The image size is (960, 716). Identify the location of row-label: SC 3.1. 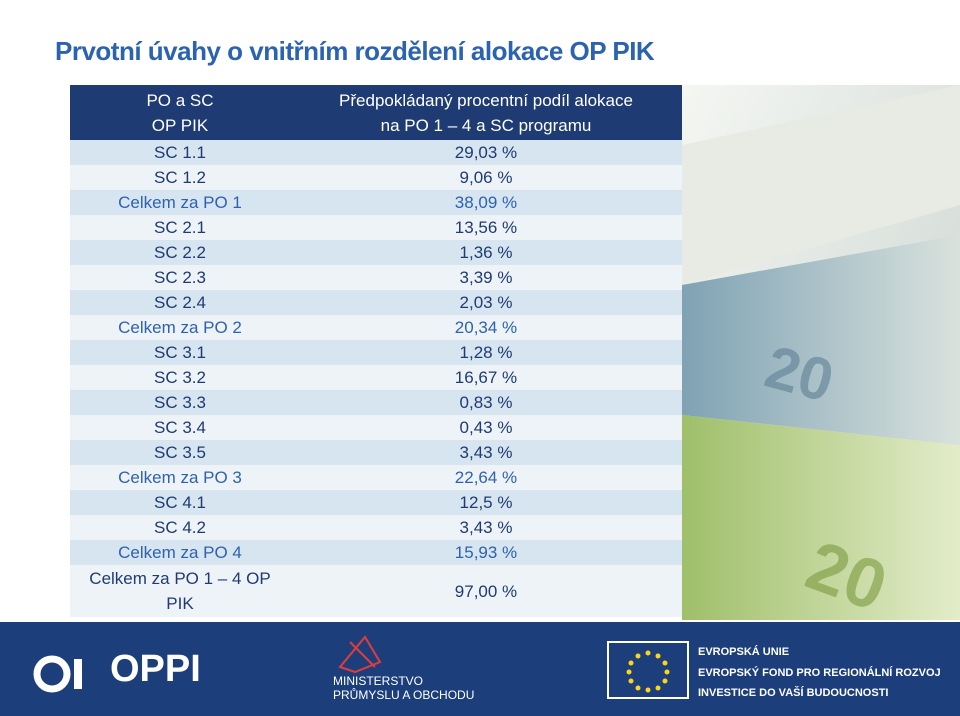
(180, 352).